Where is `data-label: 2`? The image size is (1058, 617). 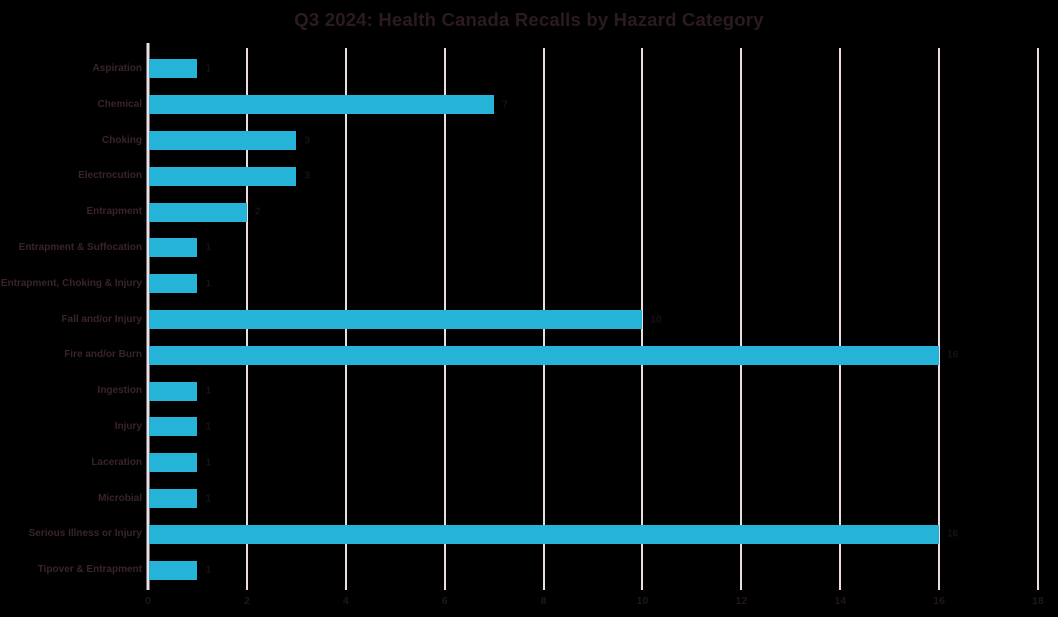 data-label: 2 is located at coordinates (257, 212).